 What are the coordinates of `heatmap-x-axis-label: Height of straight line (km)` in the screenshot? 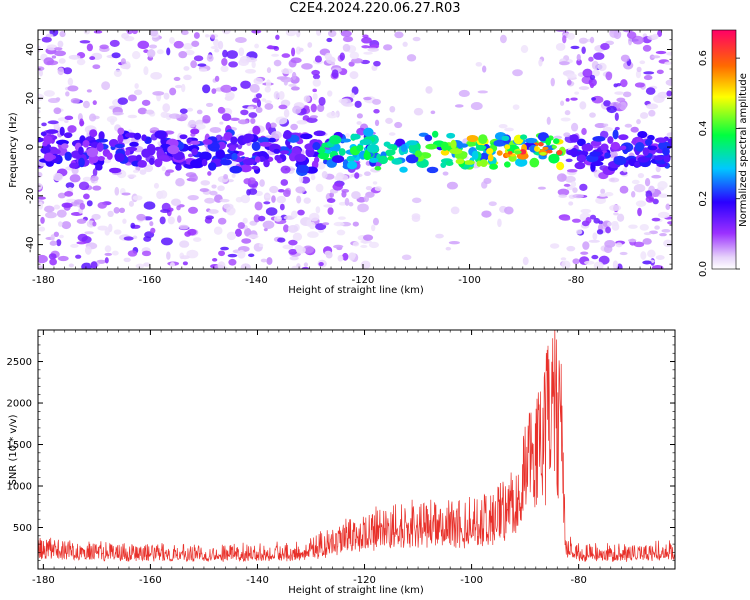 It's located at (356, 290).